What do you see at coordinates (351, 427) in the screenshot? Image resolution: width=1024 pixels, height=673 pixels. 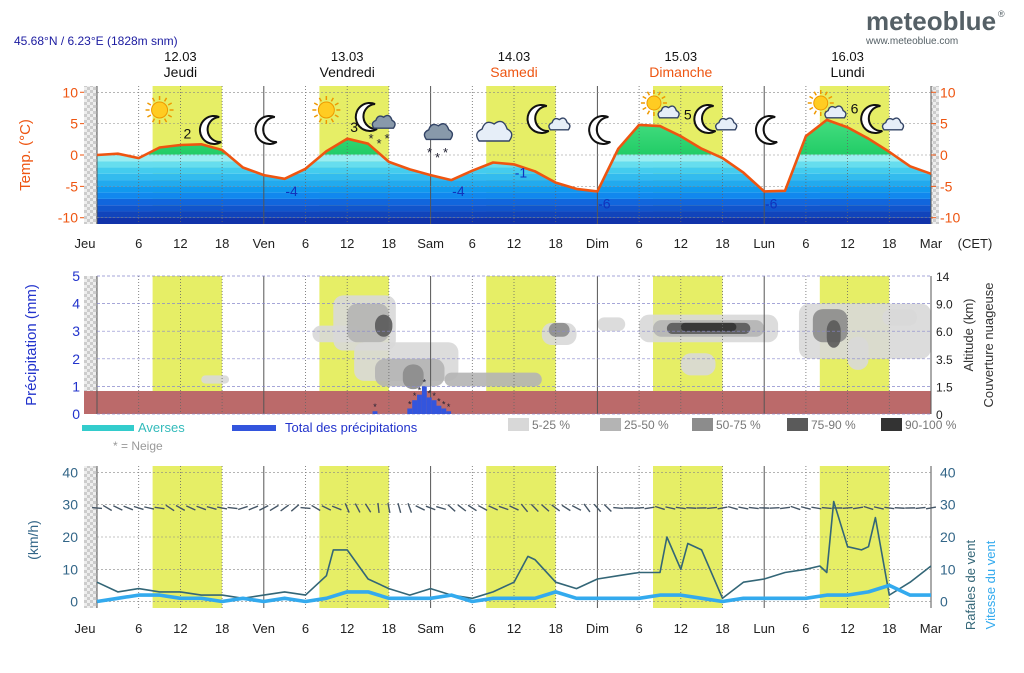 I see `legend-total-label: Total des précipitations` at bounding box center [351, 427].